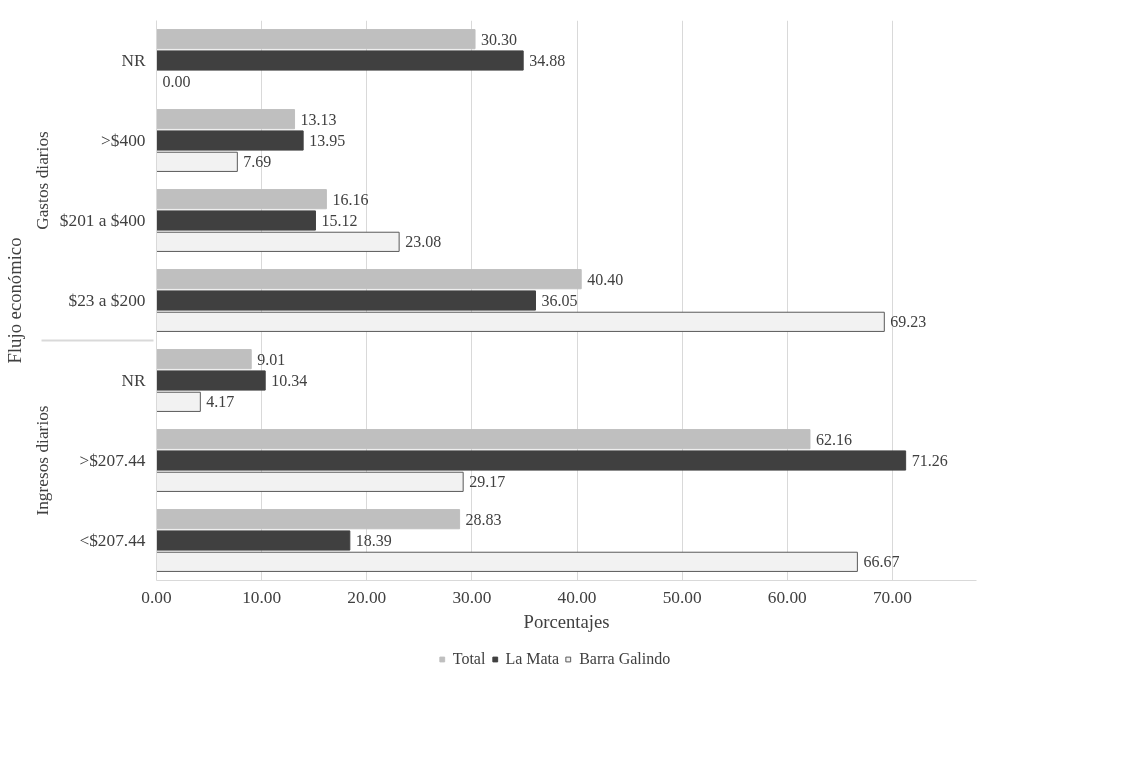  What do you see at coordinates (339, 220) in the screenshot?
I see `data-label: 15.12` at bounding box center [339, 220].